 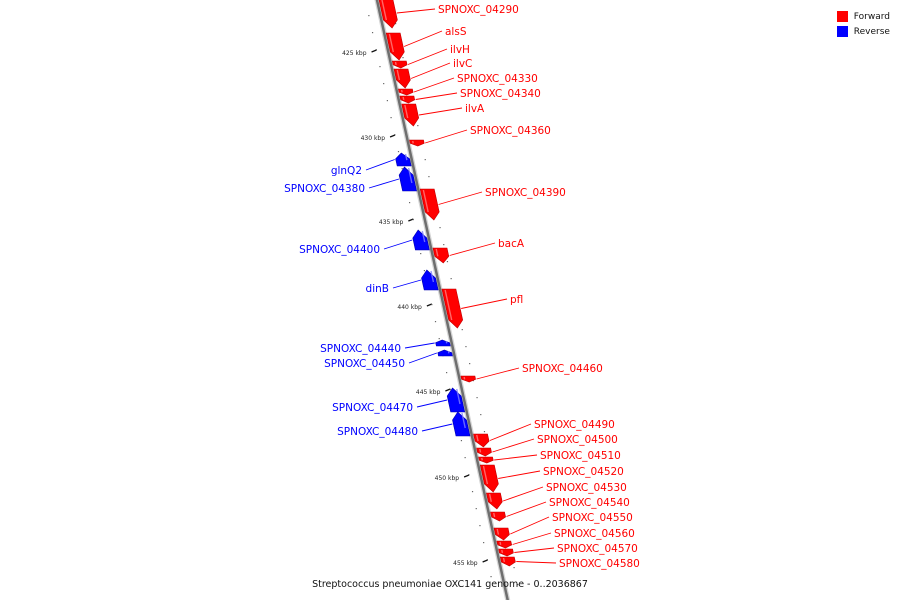 I want to click on gene-label: SPNOXC_04540, so click(x=589, y=503).